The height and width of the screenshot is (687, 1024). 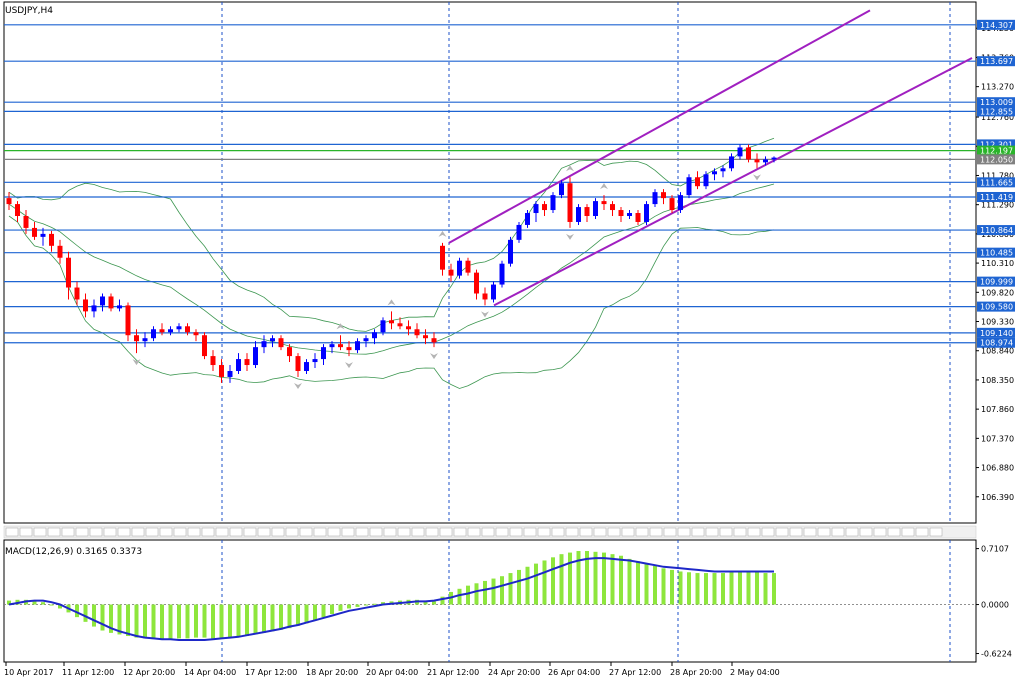 What do you see at coordinates (88, 672) in the screenshot?
I see `time-tick-label: 11 Apr 12:00` at bounding box center [88, 672].